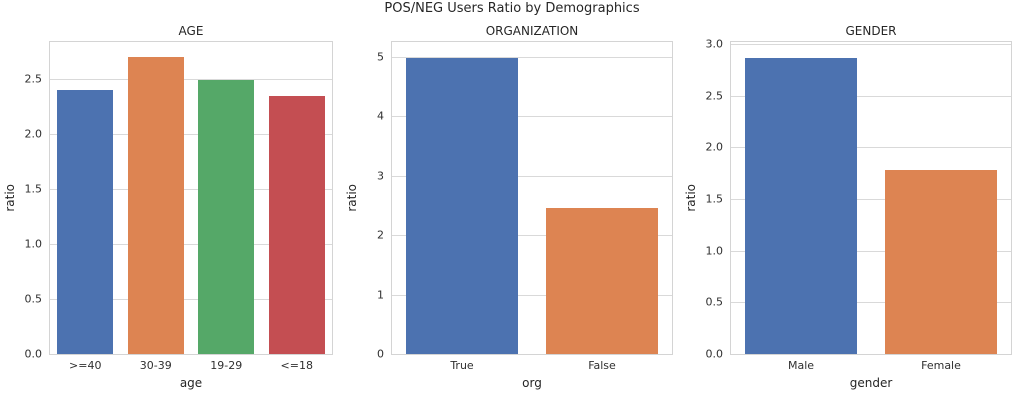  What do you see at coordinates (512, 8) in the screenshot?
I see `figure-title: POS/NEG Users Ratio by Demographics` at bounding box center [512, 8].